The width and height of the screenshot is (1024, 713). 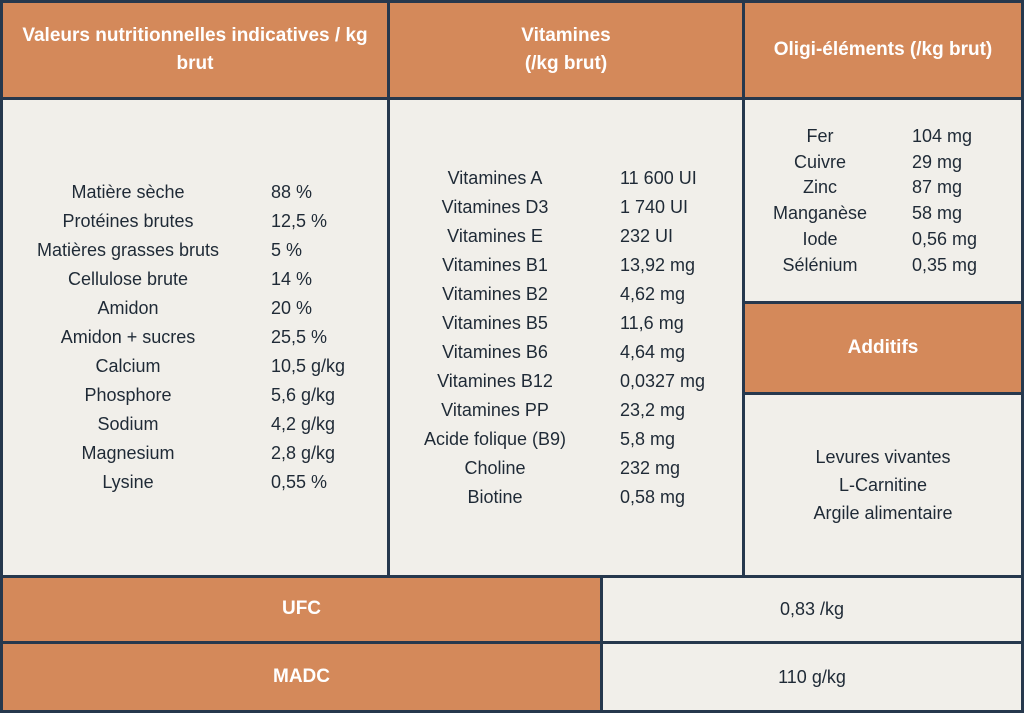 I want to click on item-label: Vitamines D3, so click(x=495, y=207).